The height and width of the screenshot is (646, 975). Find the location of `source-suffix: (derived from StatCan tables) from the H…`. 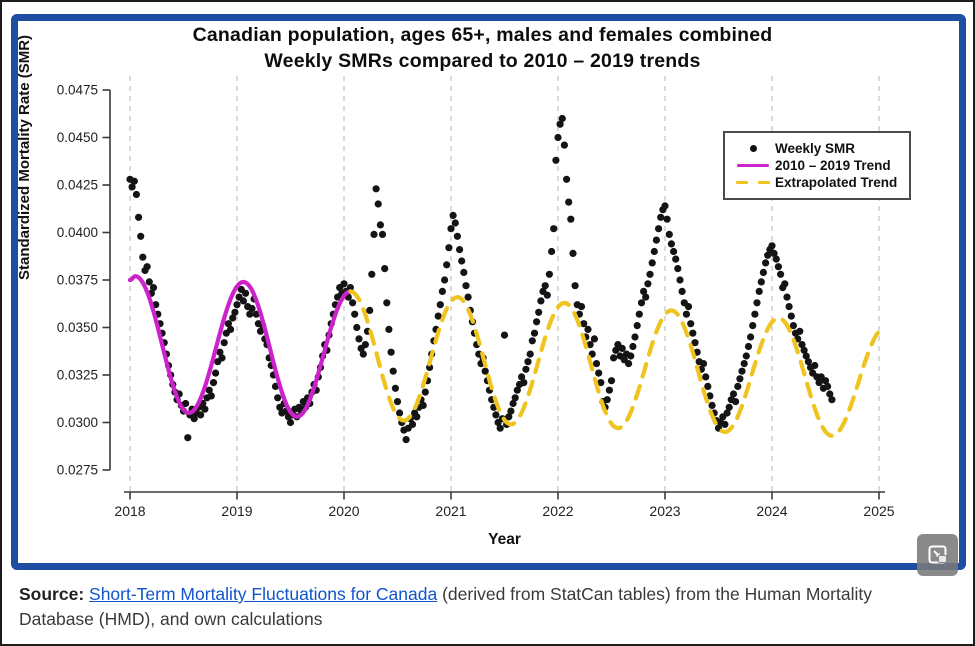

source-suffix: (derived from StatCan tables) from the H… is located at coordinates (445, 606).